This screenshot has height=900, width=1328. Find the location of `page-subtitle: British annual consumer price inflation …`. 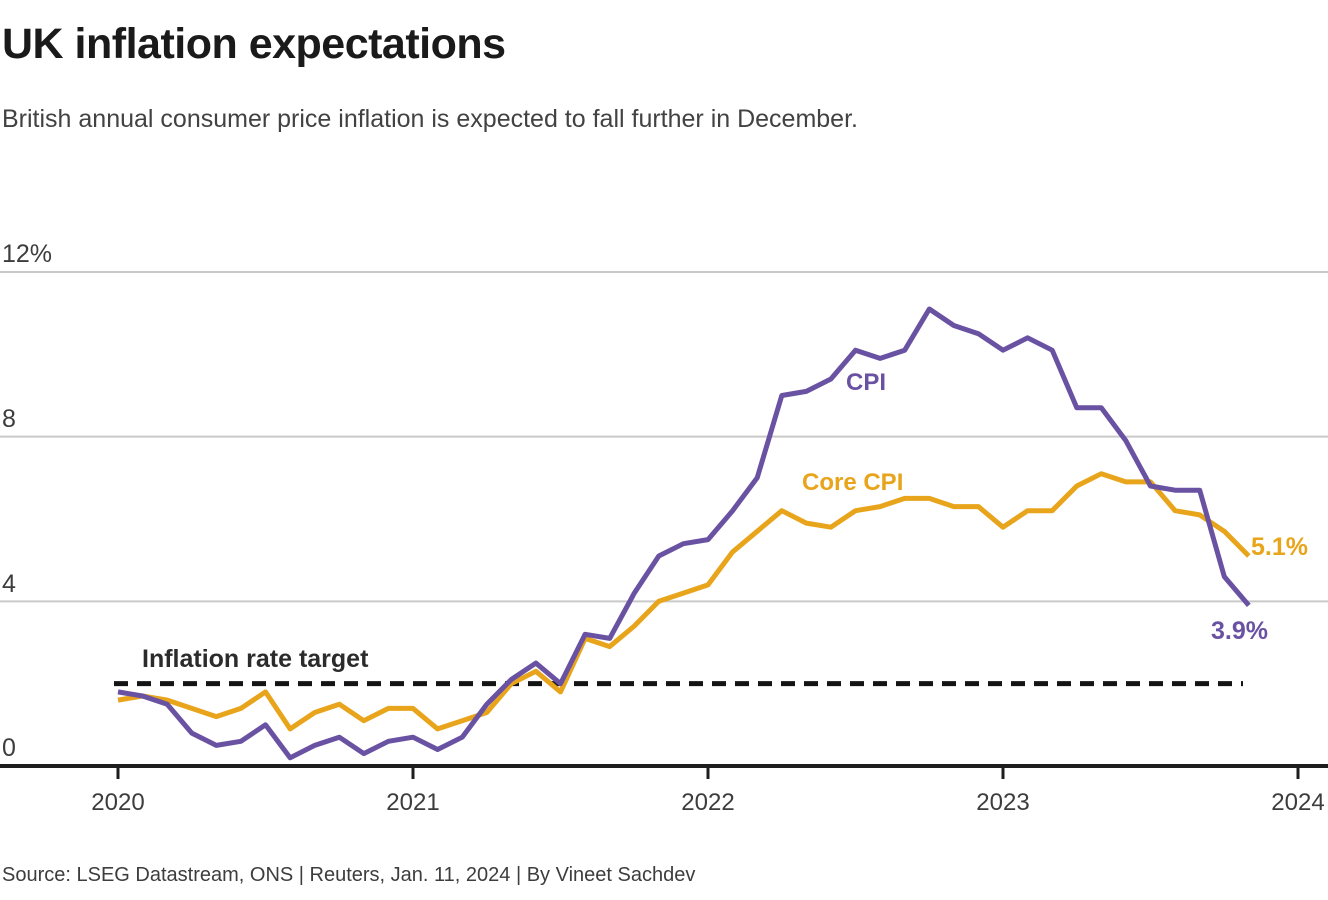

page-subtitle: British annual consumer price inflation … is located at coordinates (430, 119).